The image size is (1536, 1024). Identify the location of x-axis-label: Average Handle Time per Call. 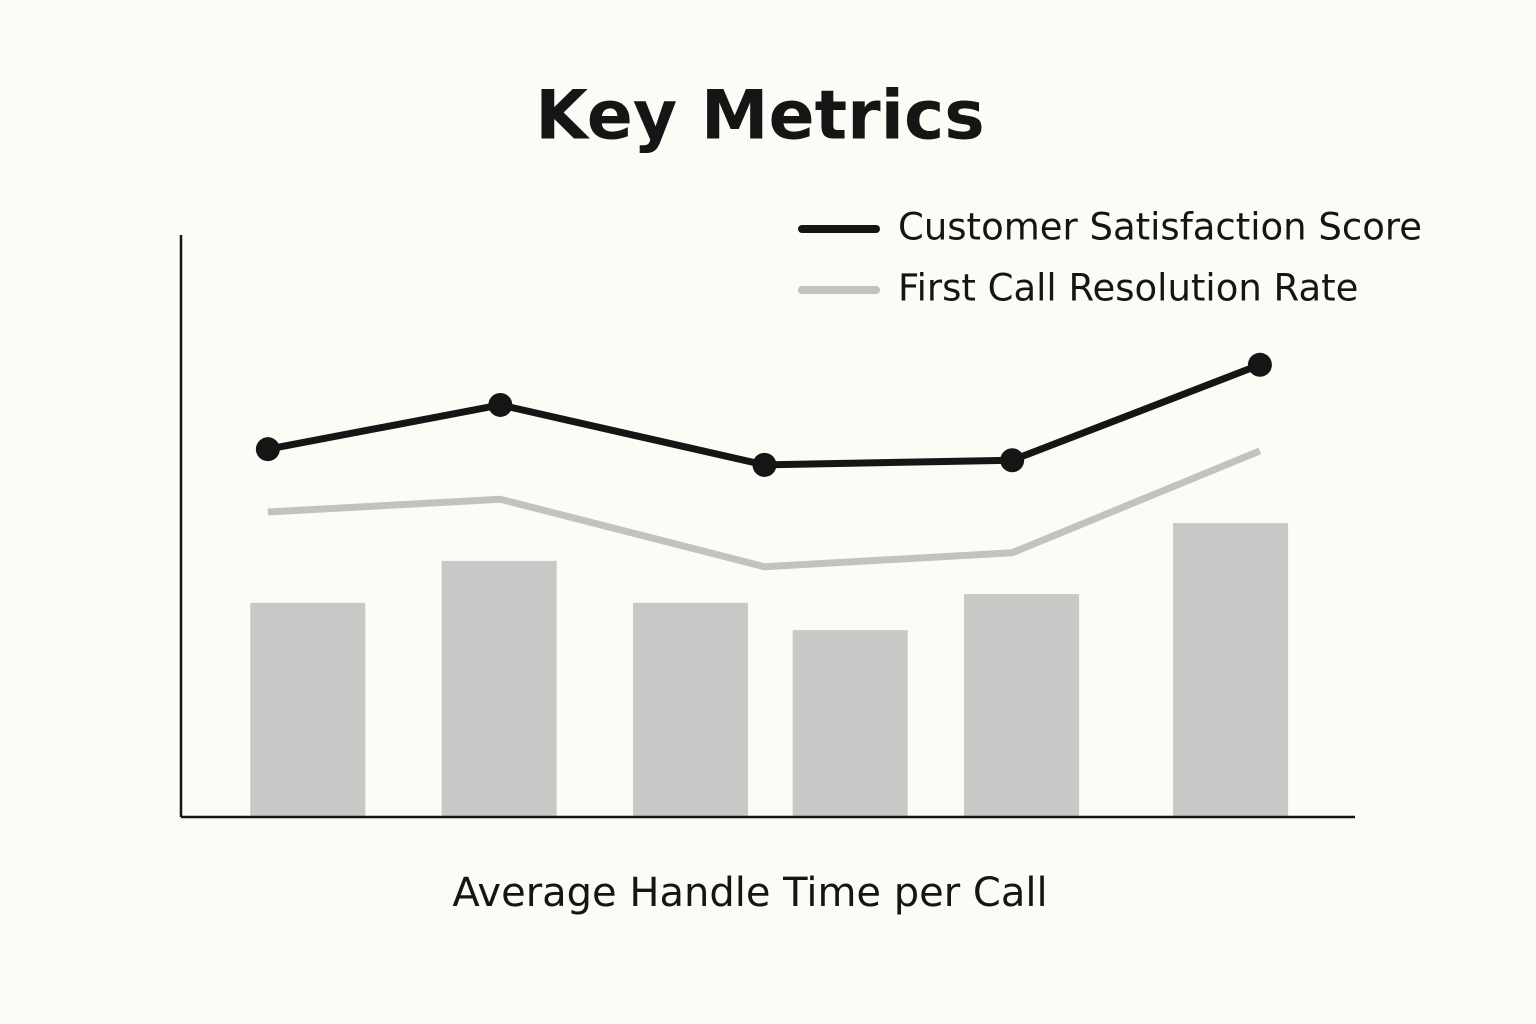
(749, 893).